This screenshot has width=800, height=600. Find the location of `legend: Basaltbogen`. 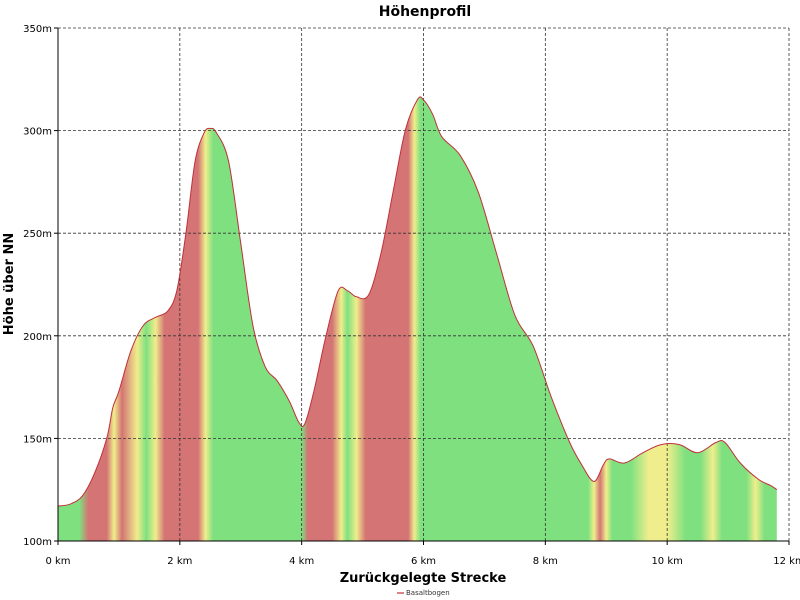

legend: Basaltbogen is located at coordinates (423, 593).